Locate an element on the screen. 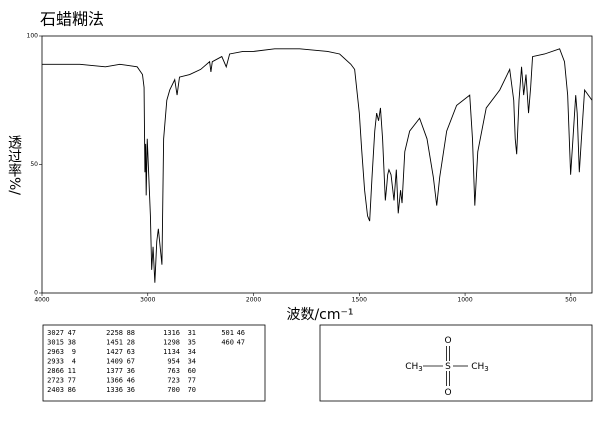 The image size is (595, 425). peak-transmittance: 86 is located at coordinates (72, 390).